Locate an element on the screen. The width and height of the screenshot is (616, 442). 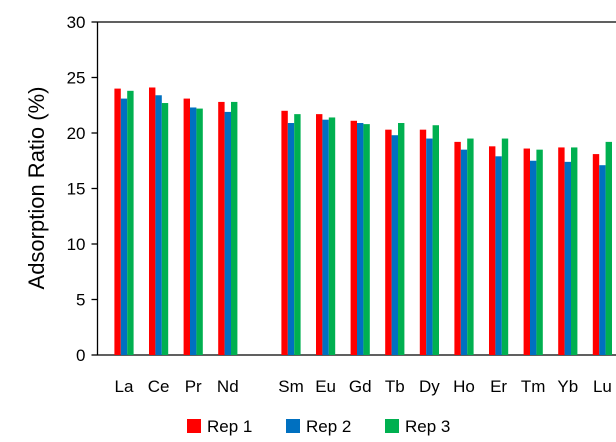
x-tick-label: Gd is located at coordinates (360, 386).